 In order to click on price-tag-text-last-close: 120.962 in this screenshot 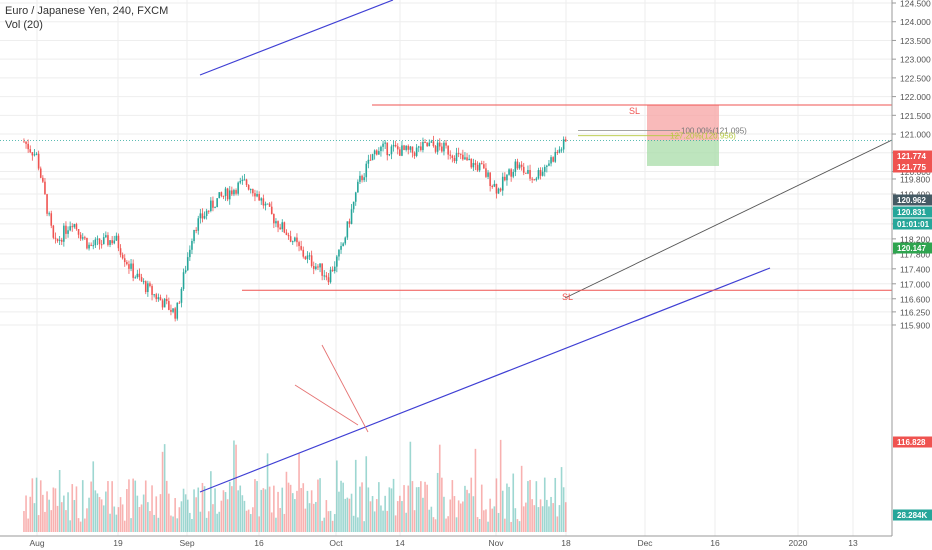, I will do `click(911, 200)`.